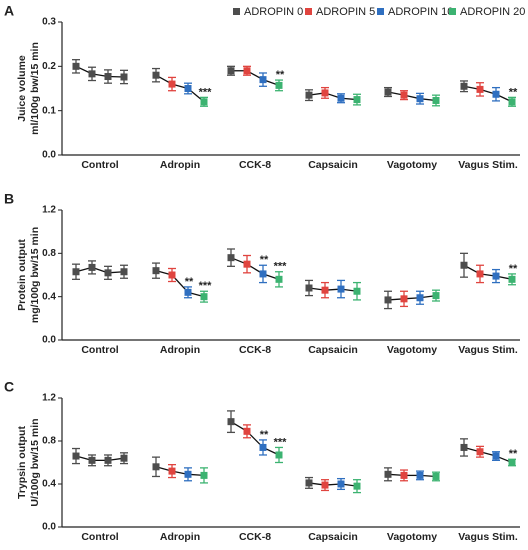  What do you see at coordinates (49, 66) in the screenshot?
I see `y-tick-label: 0.2` at bounding box center [49, 66].